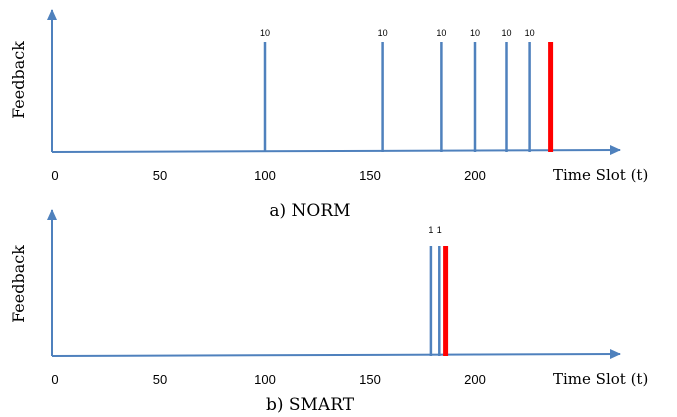 The height and width of the screenshot is (417, 677). What do you see at coordinates (310, 405) in the screenshot?
I see `panel-caption: b) SMART` at bounding box center [310, 405].